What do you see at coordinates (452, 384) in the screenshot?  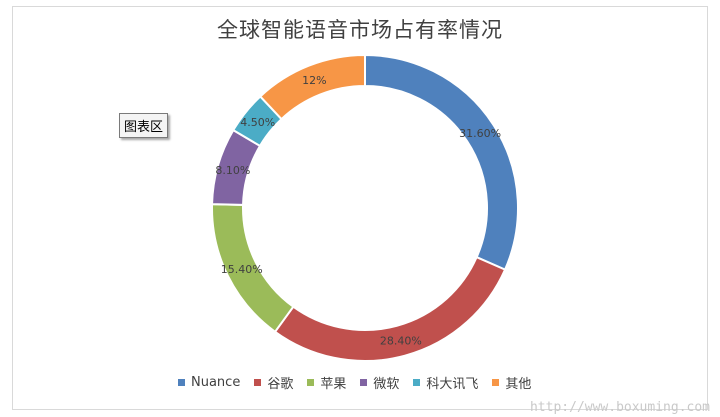 I see `legend-label: 科大讯飞` at bounding box center [452, 384].